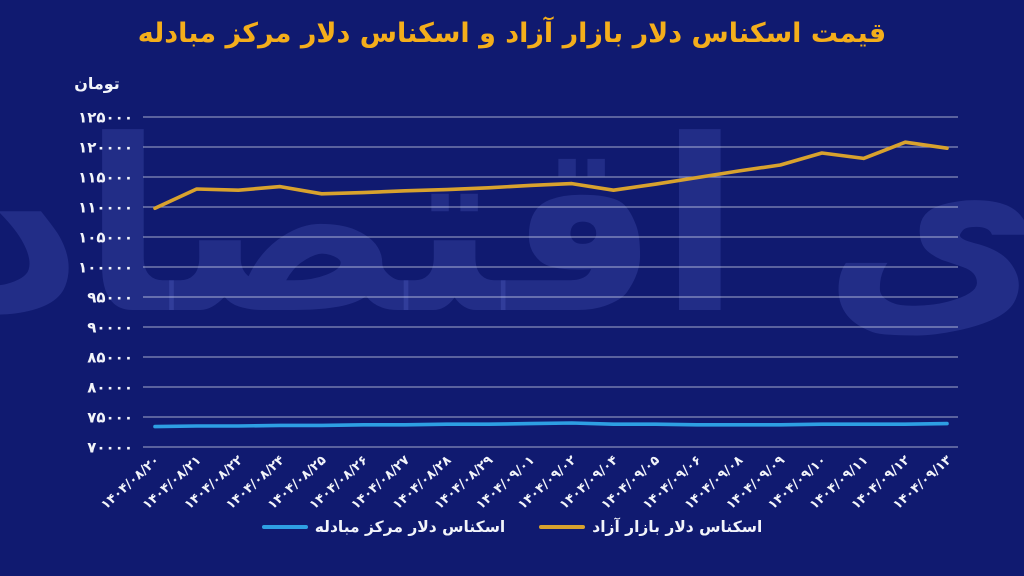 The width and height of the screenshot is (1024, 576). Describe the element at coordinates (677, 527) in the screenshot. I see `legend-label-free-market: اسکناس دلار بازار آزاد` at that location.